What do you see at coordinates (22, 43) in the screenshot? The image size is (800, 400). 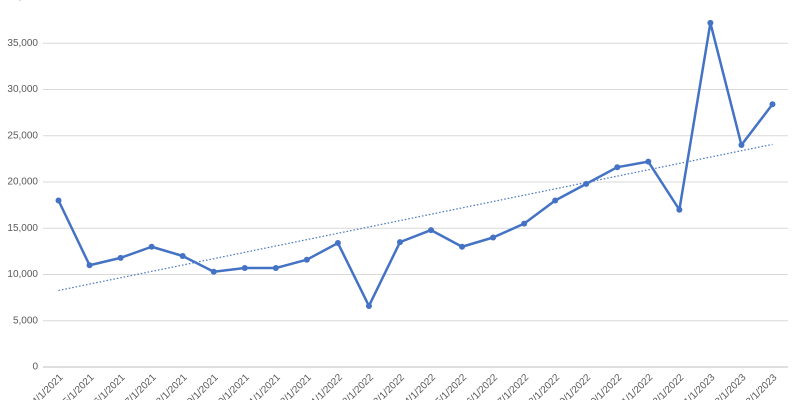 I see `y-tick-label: 35,000` at bounding box center [22, 43].